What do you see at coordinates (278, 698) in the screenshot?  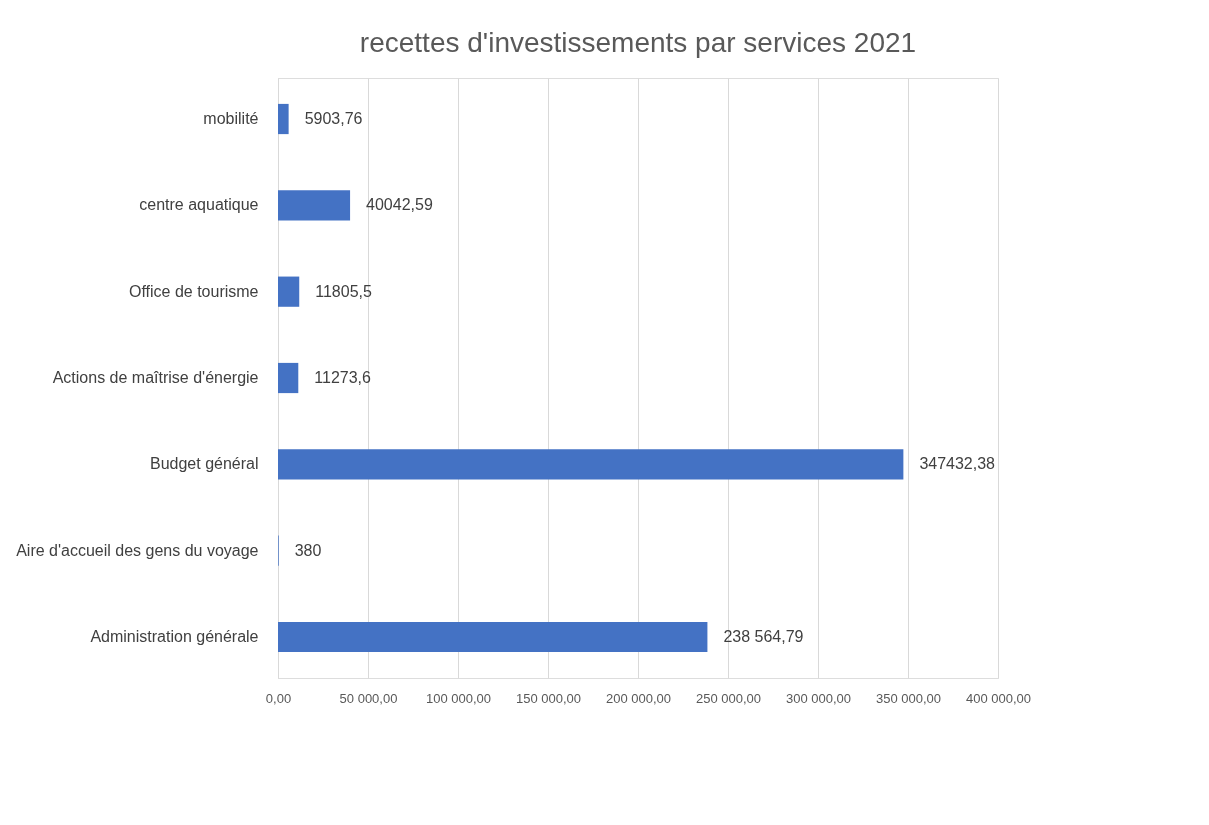 I see `x-tick-label: 0,00` at bounding box center [278, 698].